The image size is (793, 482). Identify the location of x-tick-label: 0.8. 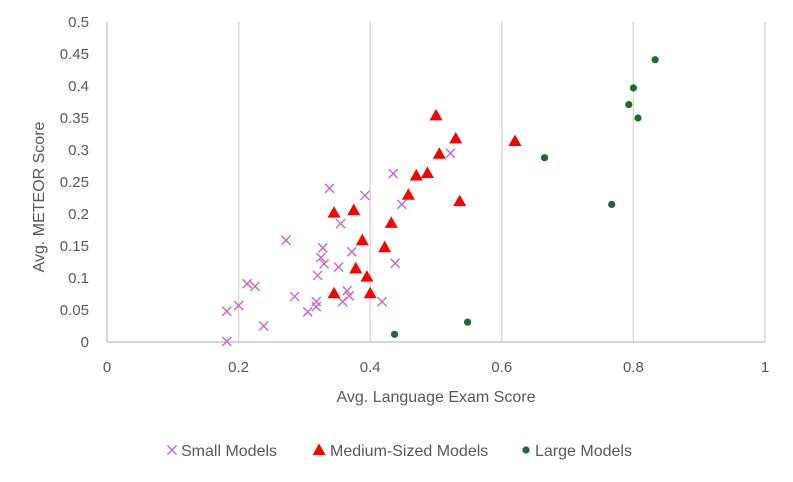
(633, 367).